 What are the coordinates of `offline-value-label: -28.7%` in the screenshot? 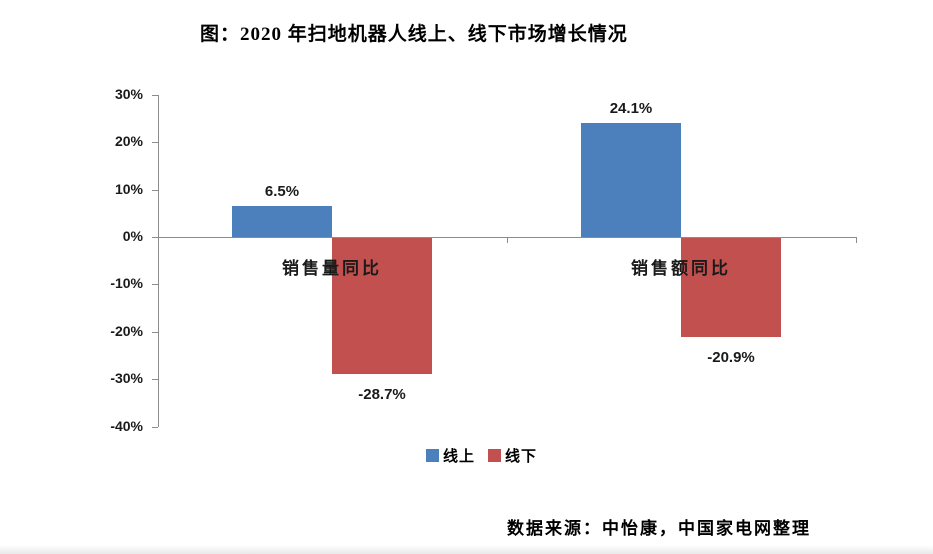 It's located at (382, 395).